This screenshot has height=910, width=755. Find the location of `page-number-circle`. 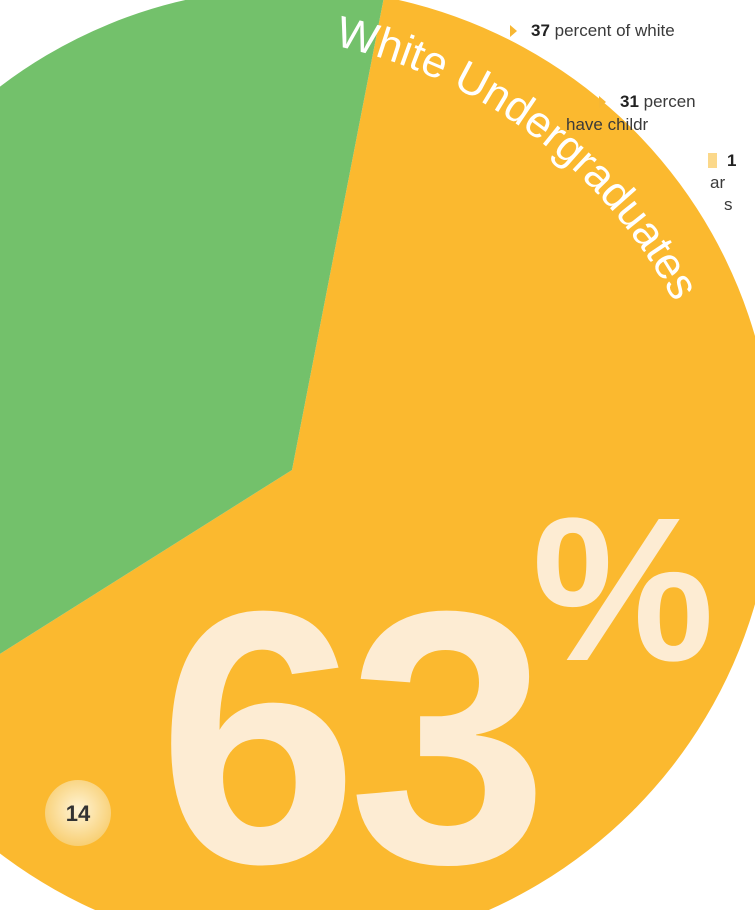

page-number-circle is located at coordinates (78, 813).